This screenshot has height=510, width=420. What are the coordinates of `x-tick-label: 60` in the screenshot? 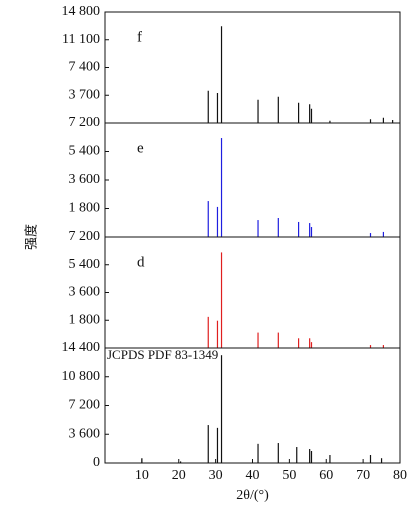 It's located at (326, 475).